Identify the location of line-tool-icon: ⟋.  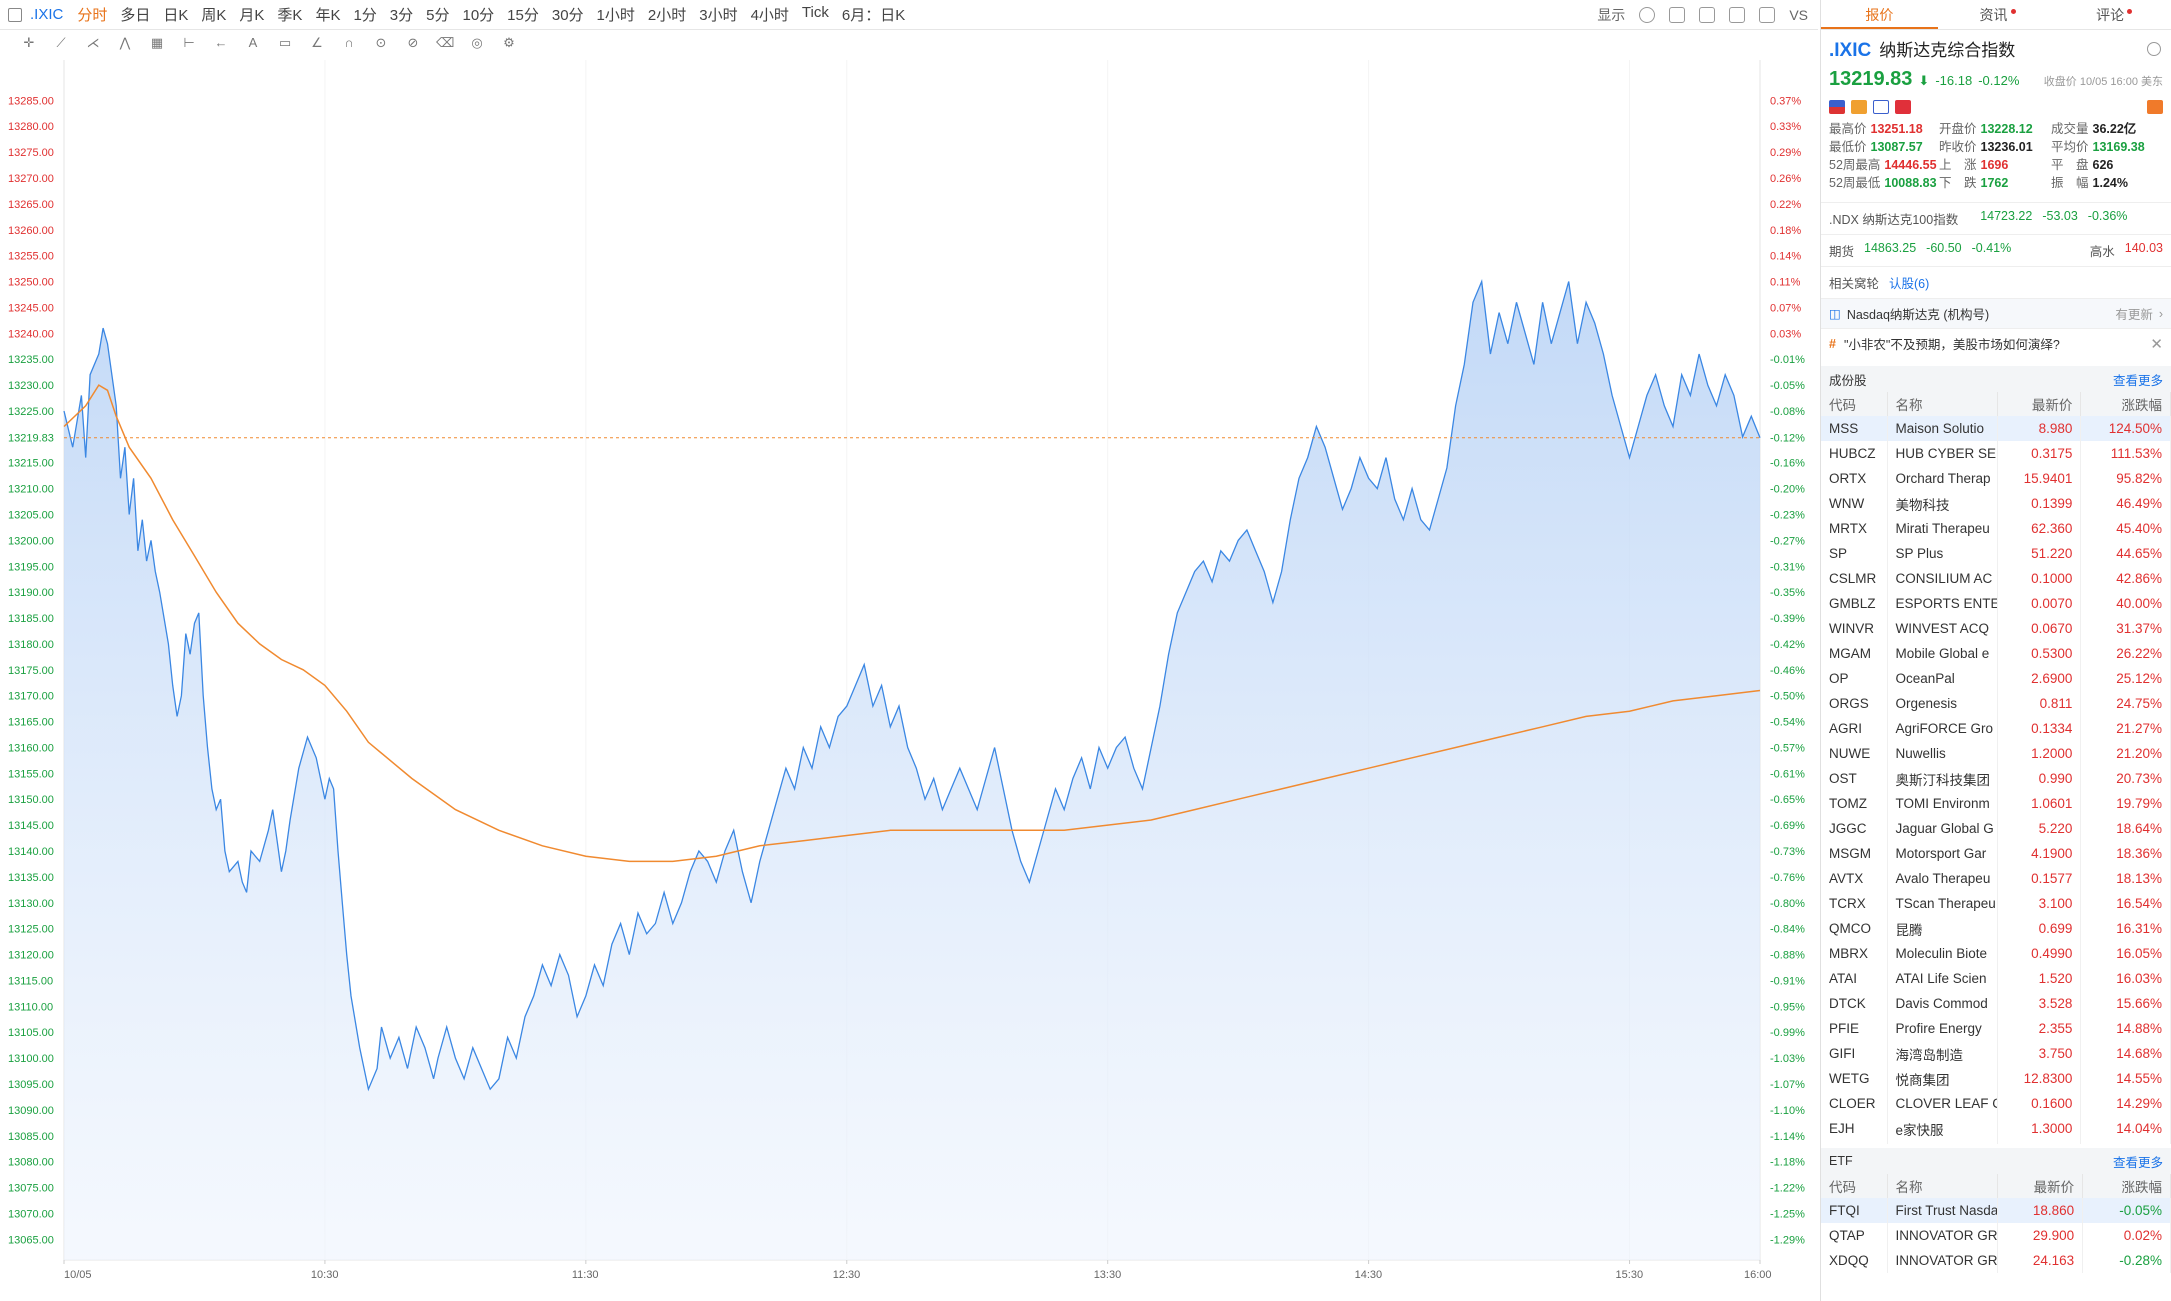
(61, 42).